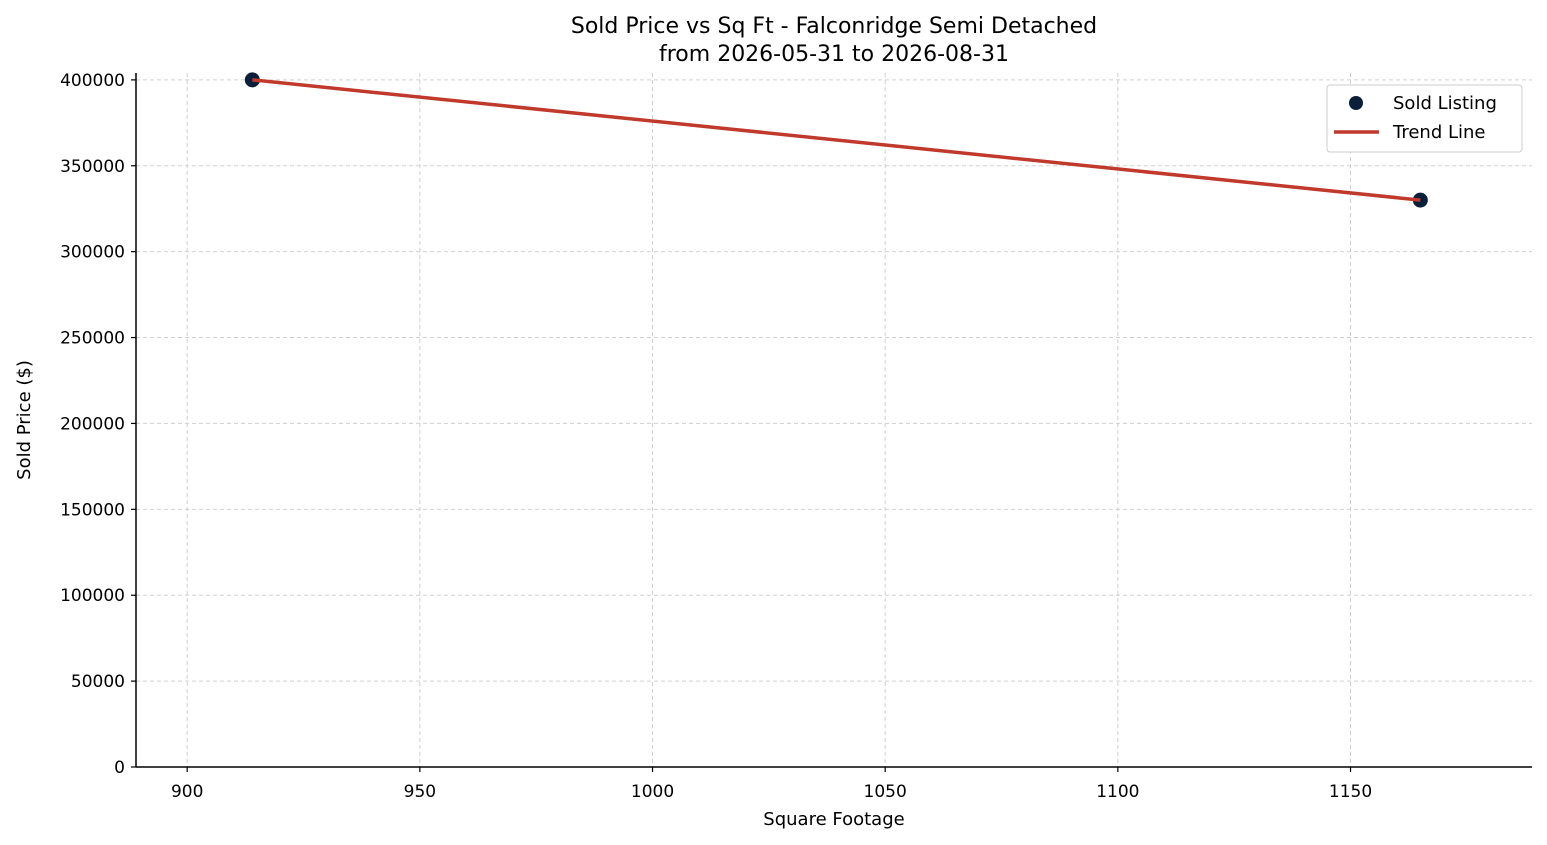 The width and height of the screenshot is (1547, 845). I want to click on legend-label-trend-line: Trend Line, so click(1439, 132).